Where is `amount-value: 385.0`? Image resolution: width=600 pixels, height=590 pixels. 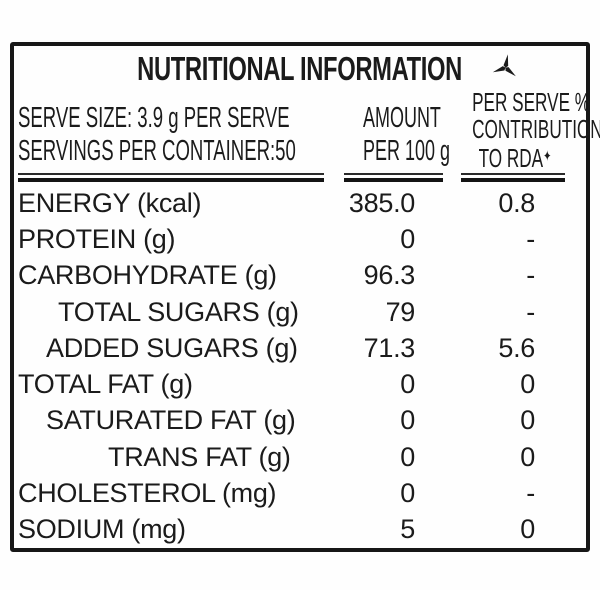 amount-value: 385.0 is located at coordinates (381, 202).